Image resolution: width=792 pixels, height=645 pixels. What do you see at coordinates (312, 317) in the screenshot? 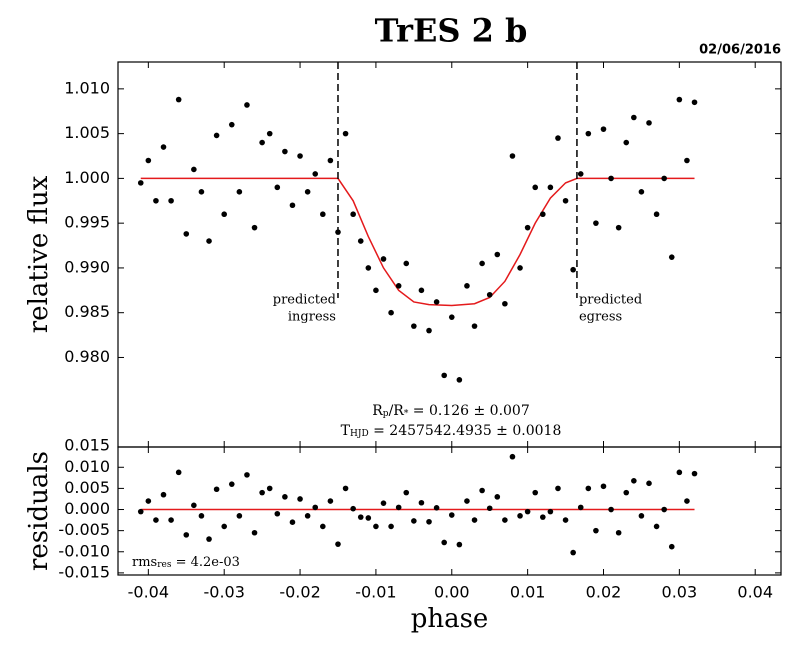
I see `annotation: ingress` at bounding box center [312, 317].